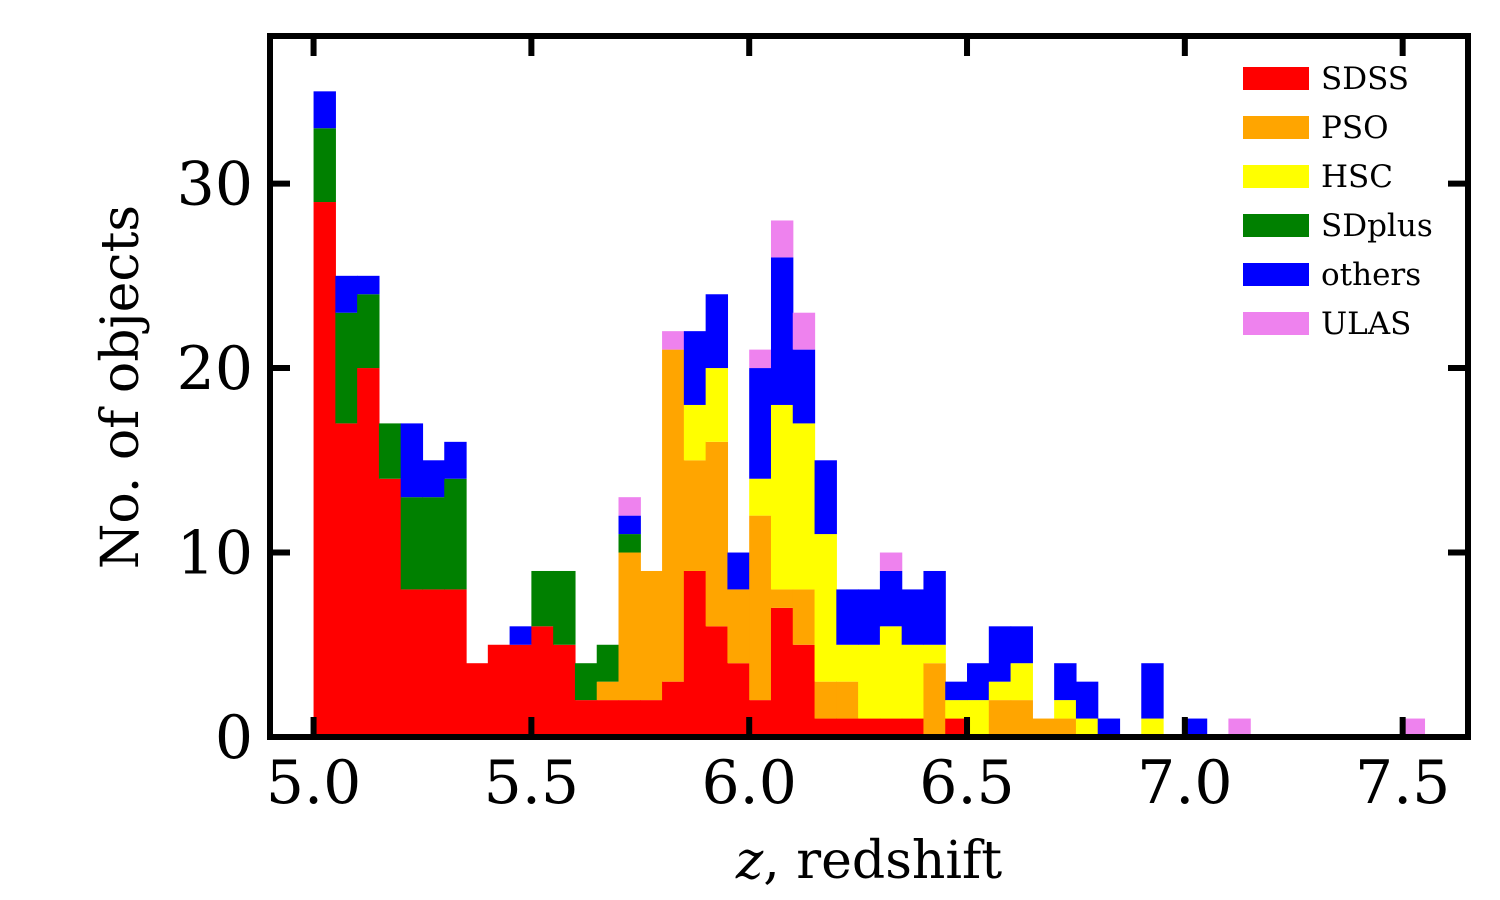  What do you see at coordinates (749, 861) in the screenshot?
I see `x-axis-label-variable: z` at bounding box center [749, 861].